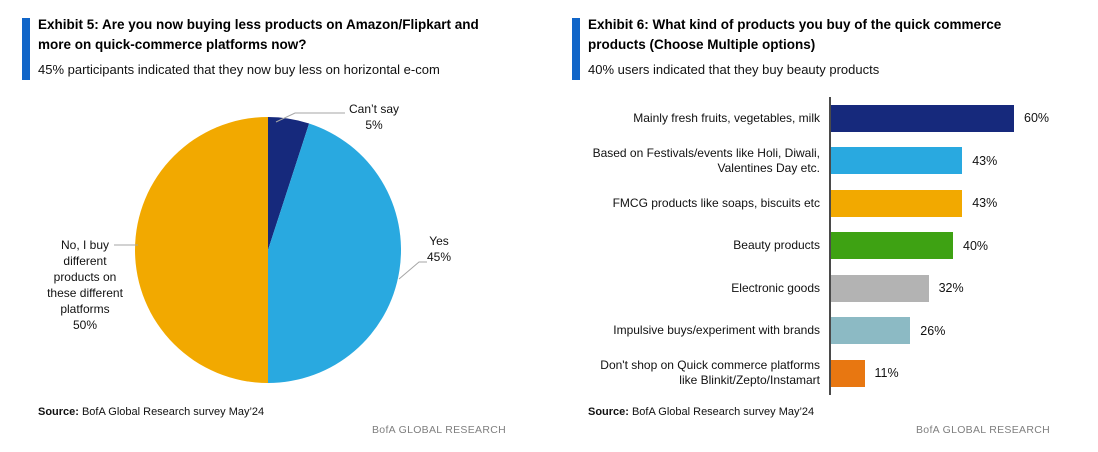  What do you see at coordinates (412, 270) in the screenshot?
I see `leader-line-yes` at bounding box center [412, 270].